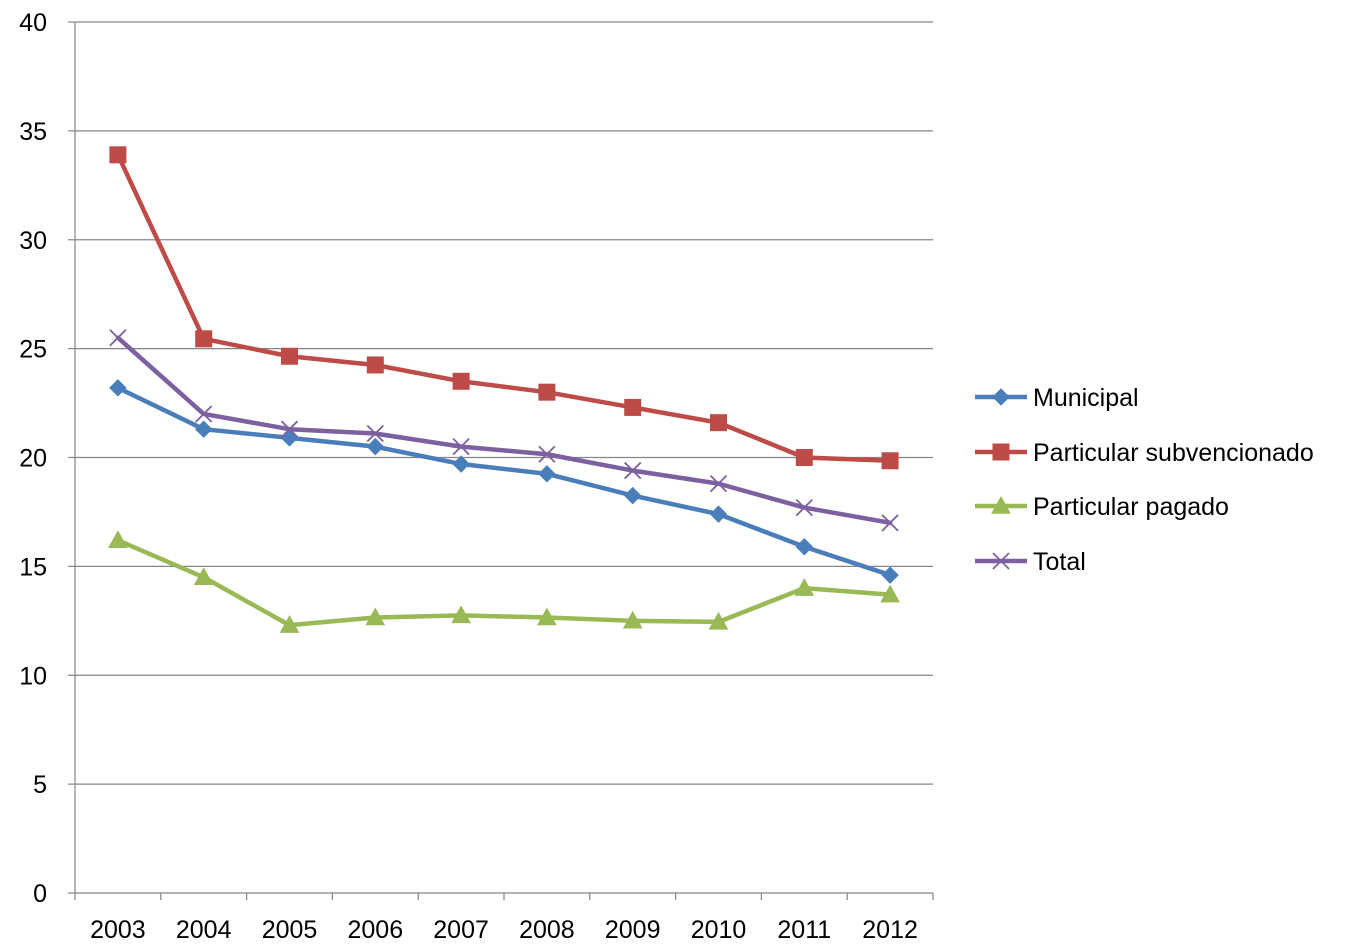  I want to click on x-tick-label: 2010, so click(719, 930).